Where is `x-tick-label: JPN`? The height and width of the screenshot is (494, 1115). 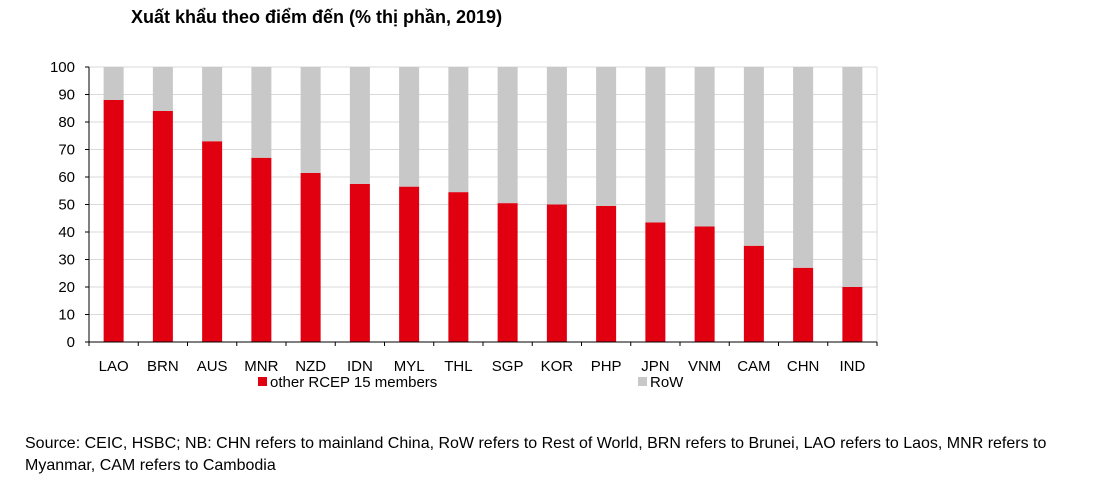 x-tick-label: JPN is located at coordinates (655, 366).